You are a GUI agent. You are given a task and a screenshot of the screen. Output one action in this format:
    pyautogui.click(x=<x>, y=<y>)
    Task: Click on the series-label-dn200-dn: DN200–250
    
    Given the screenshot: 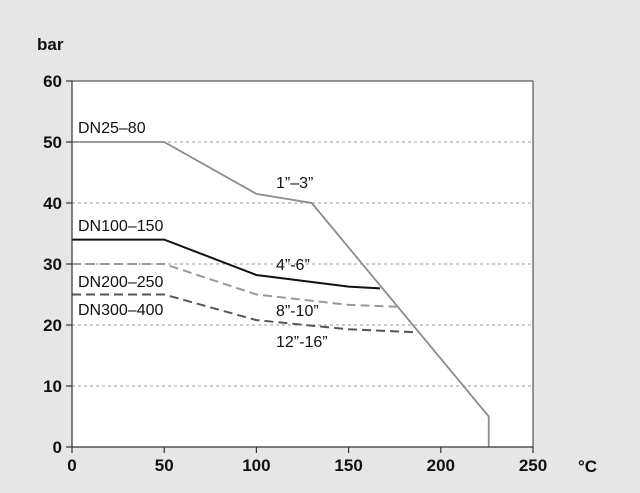 What is the action you would take?
    pyautogui.click(x=121, y=282)
    